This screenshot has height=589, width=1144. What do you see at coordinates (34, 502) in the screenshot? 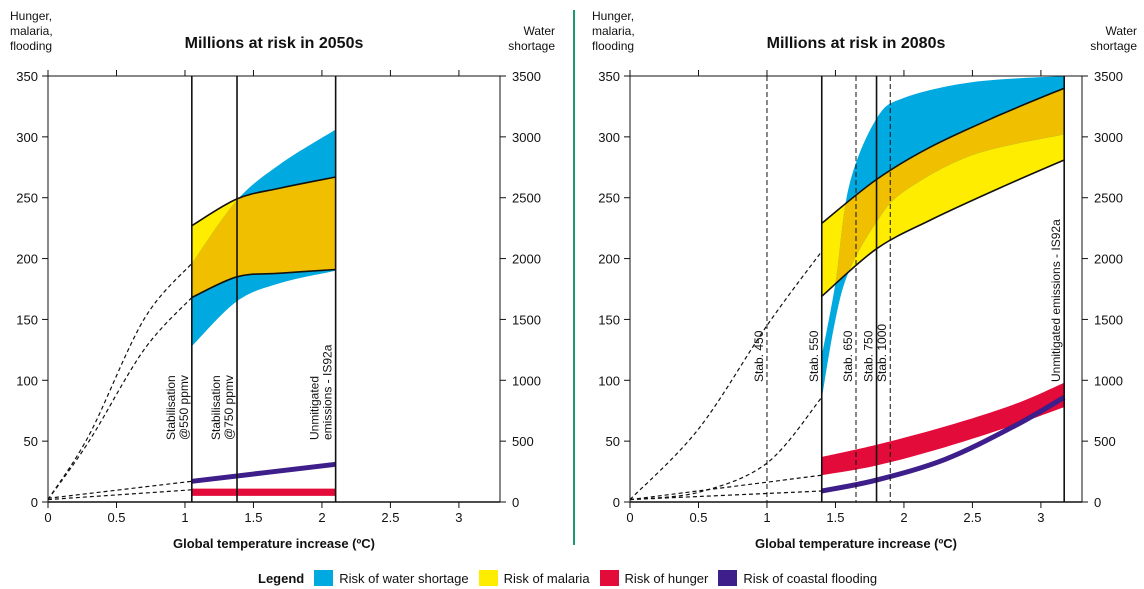
I see `chart-2050s-ytick-left-label-0: 0` at bounding box center [34, 502].